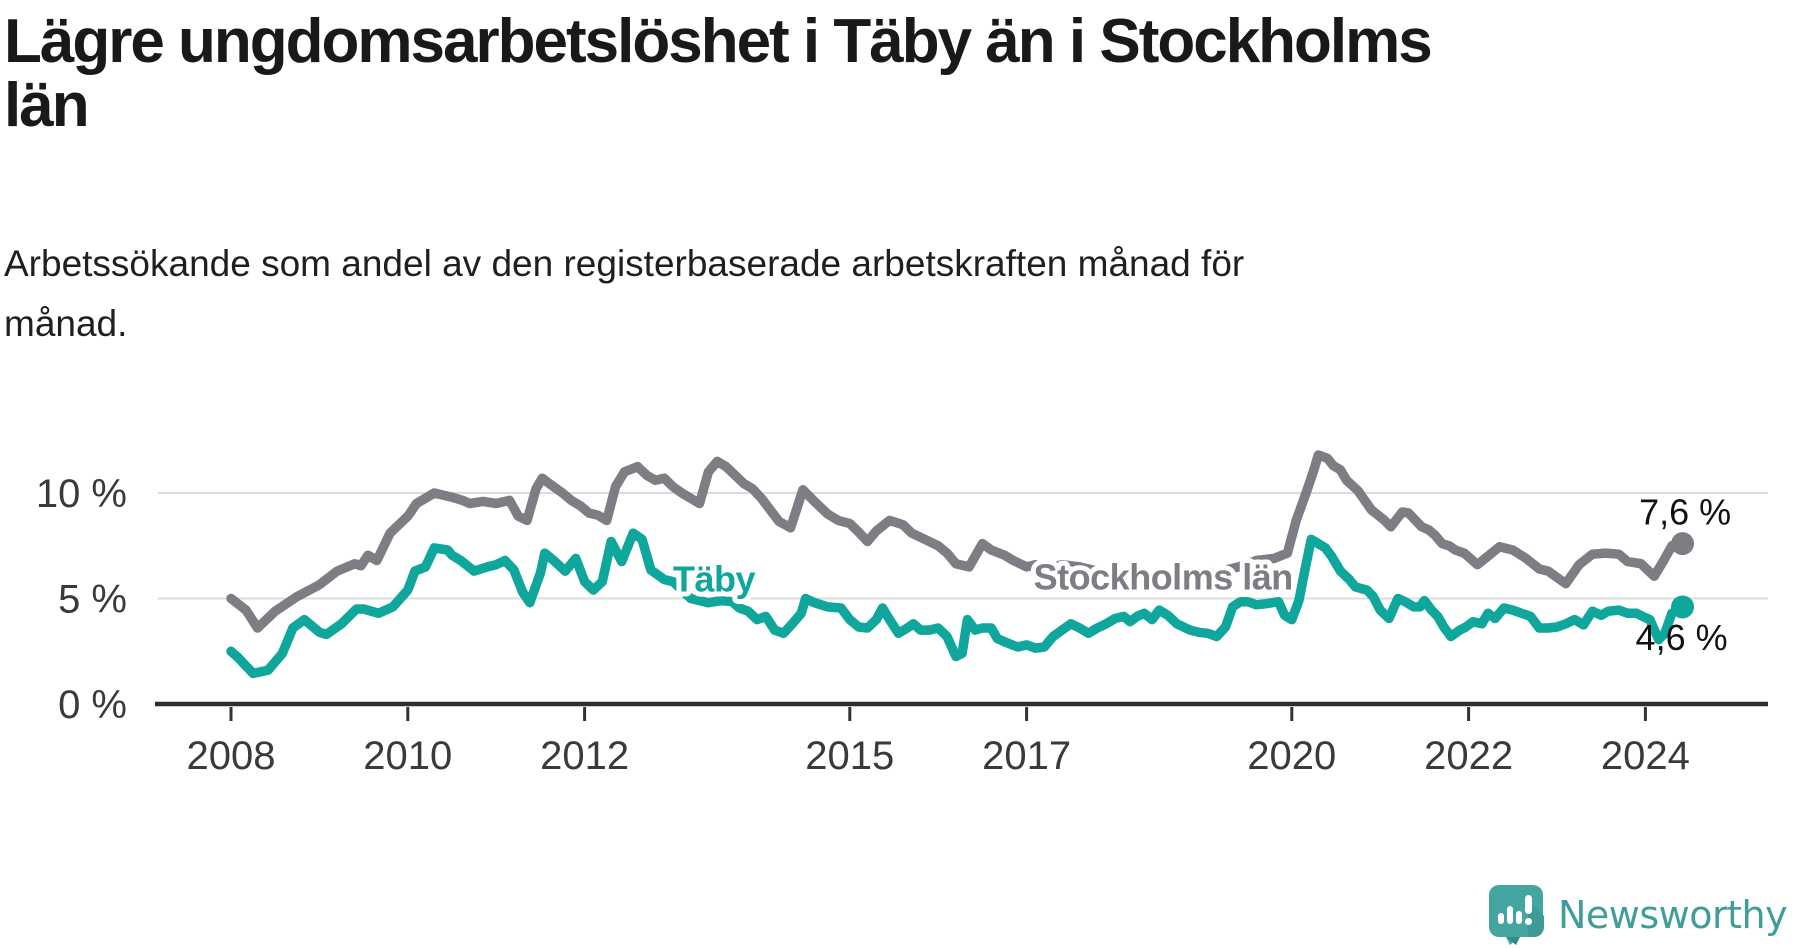  Describe the element at coordinates (92, 705) in the screenshot. I see `y-axis-label-0-percent: 0 %` at that location.